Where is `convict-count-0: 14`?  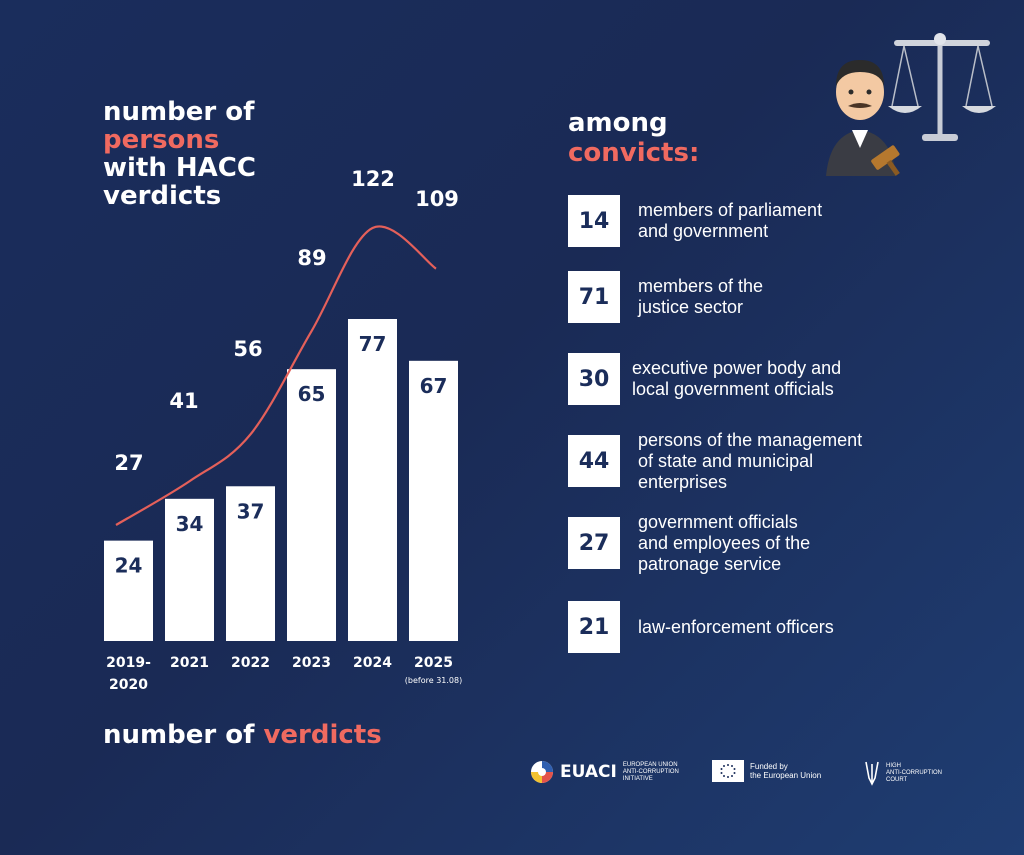
convict-count-0: 14 is located at coordinates (594, 221).